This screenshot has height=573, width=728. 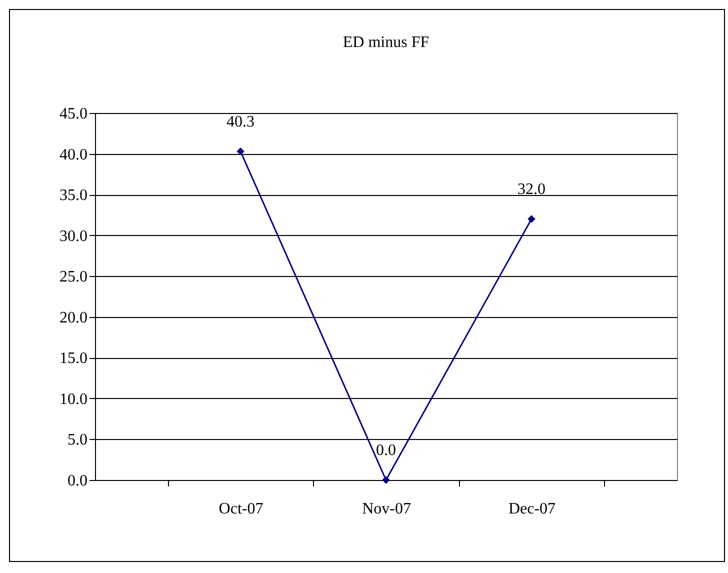 What do you see at coordinates (74, 359) in the screenshot?
I see `y-tick-label: 15.0` at bounding box center [74, 359].